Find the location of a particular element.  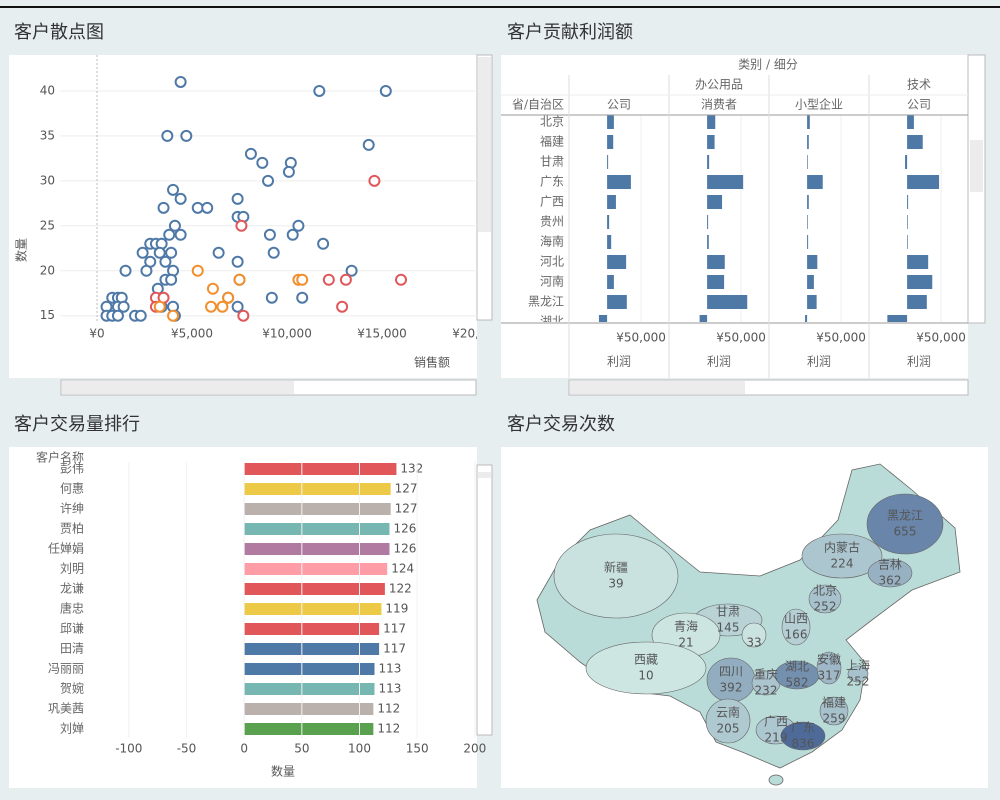

region-value: 224 is located at coordinates (842, 564).